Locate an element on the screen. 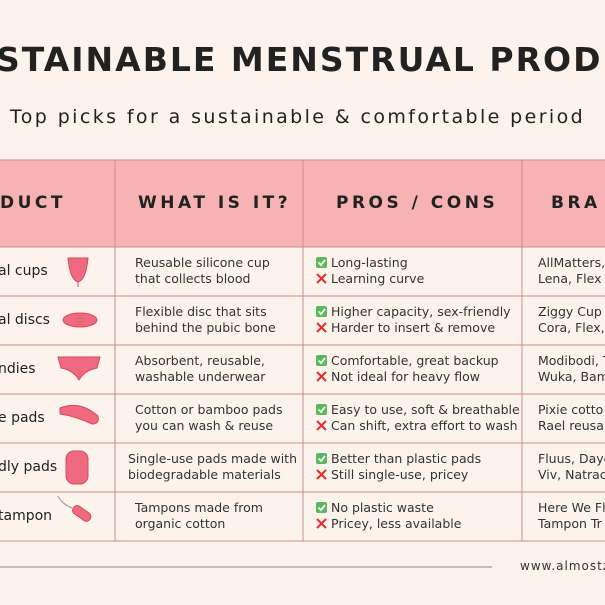 The height and width of the screenshot is (605, 605). column-header: DUCT is located at coordinates (33, 203).